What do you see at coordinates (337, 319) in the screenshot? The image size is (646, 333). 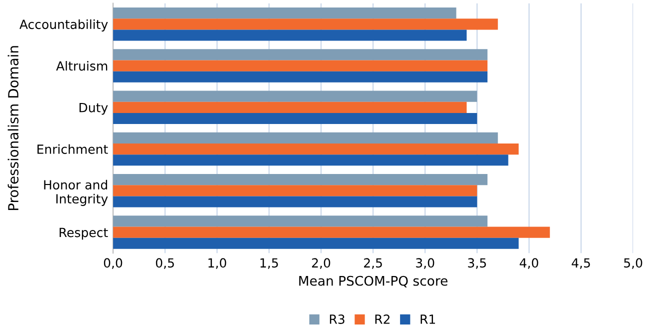 I see `legend-label: R3` at bounding box center [337, 319].